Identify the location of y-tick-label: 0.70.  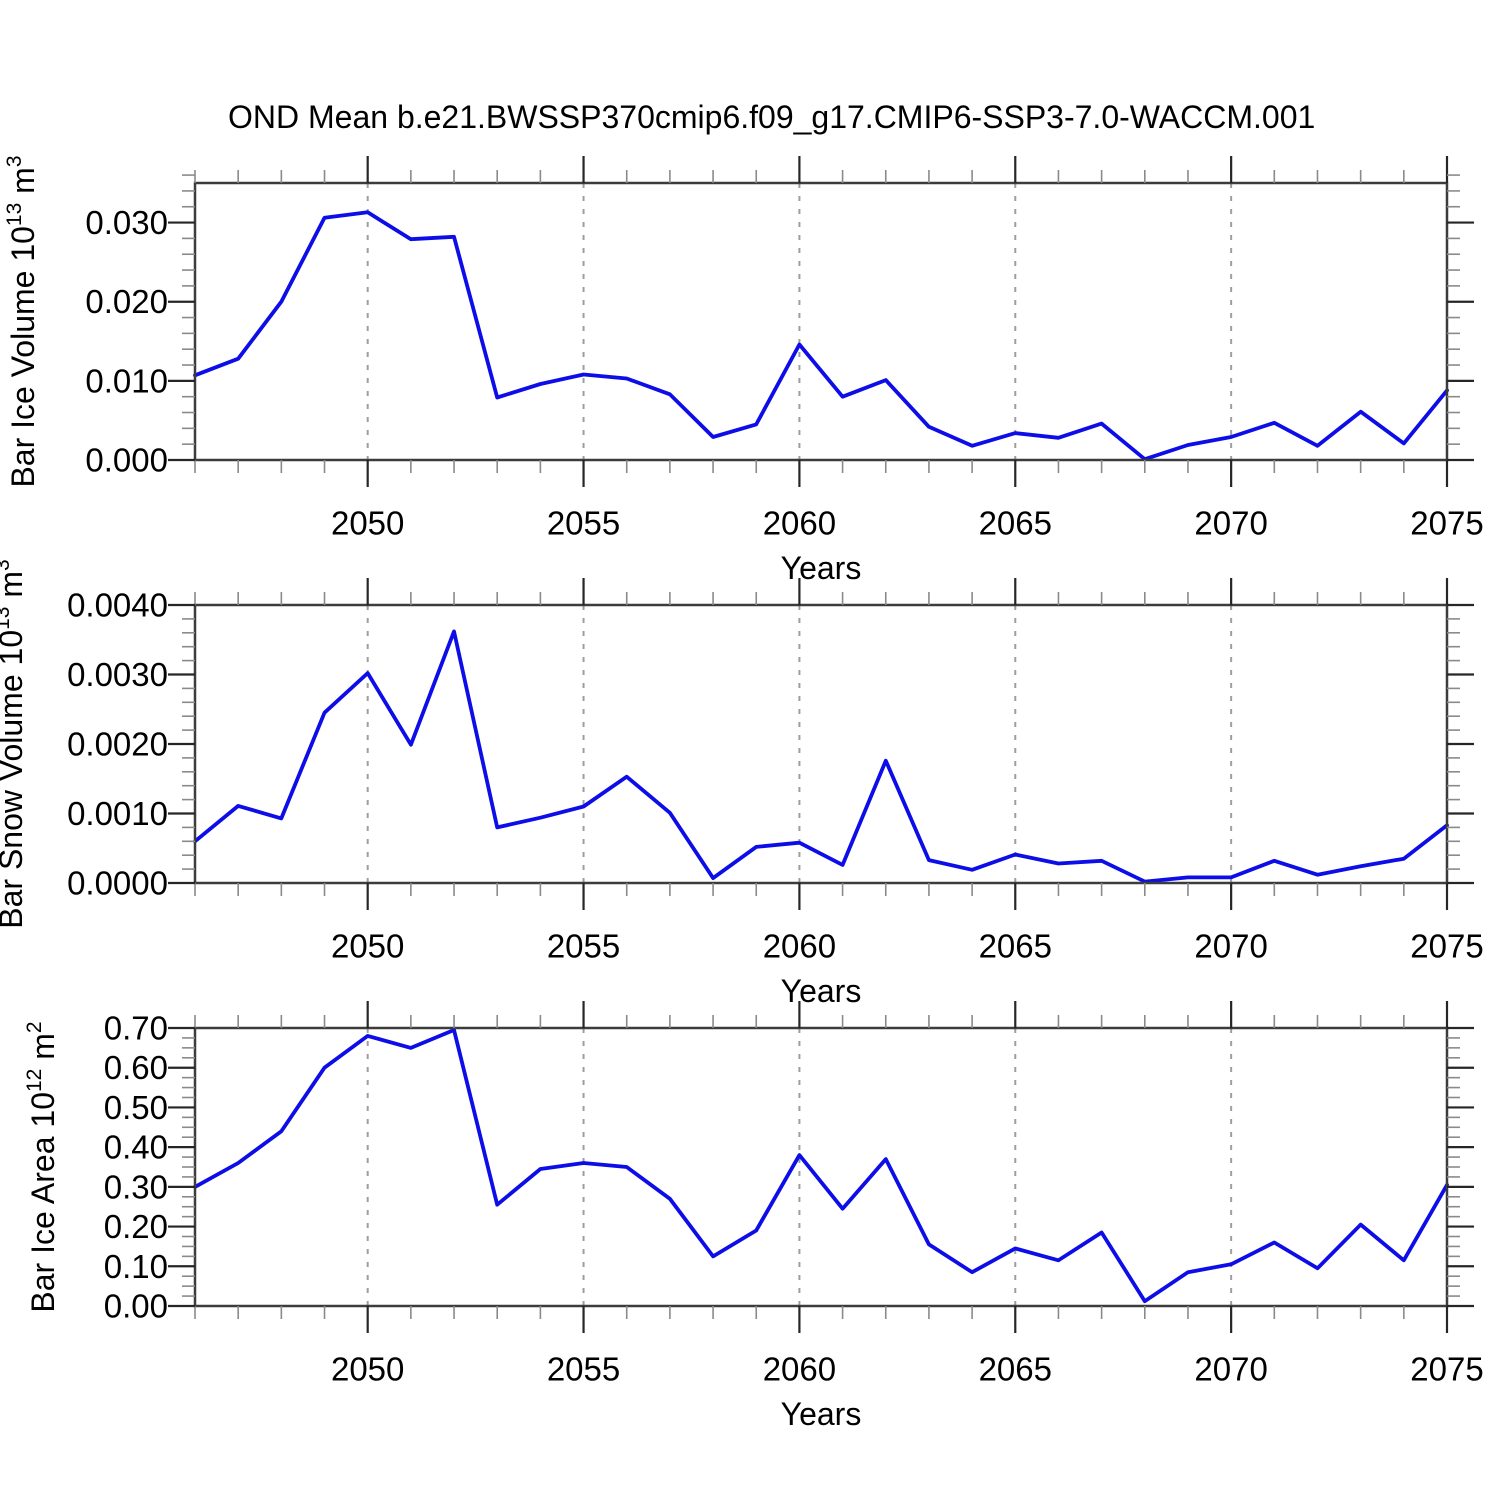
(136, 1028).